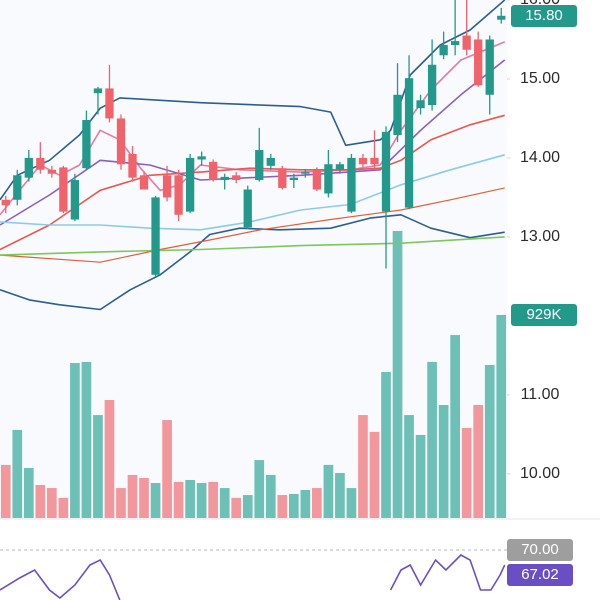 The height and width of the screenshot is (600, 600). Describe the element at coordinates (540, 473) in the screenshot. I see `y-tick-label: 10.00` at that location.